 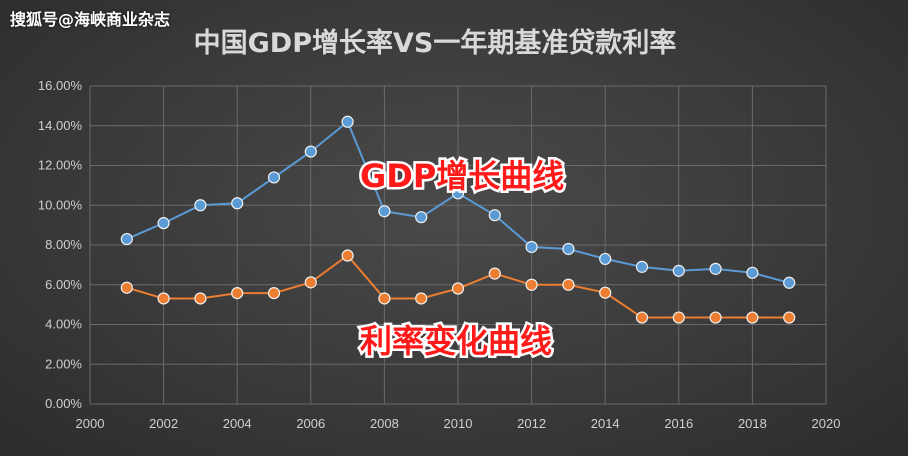 I want to click on x-tick-label: 2014, so click(x=605, y=423).